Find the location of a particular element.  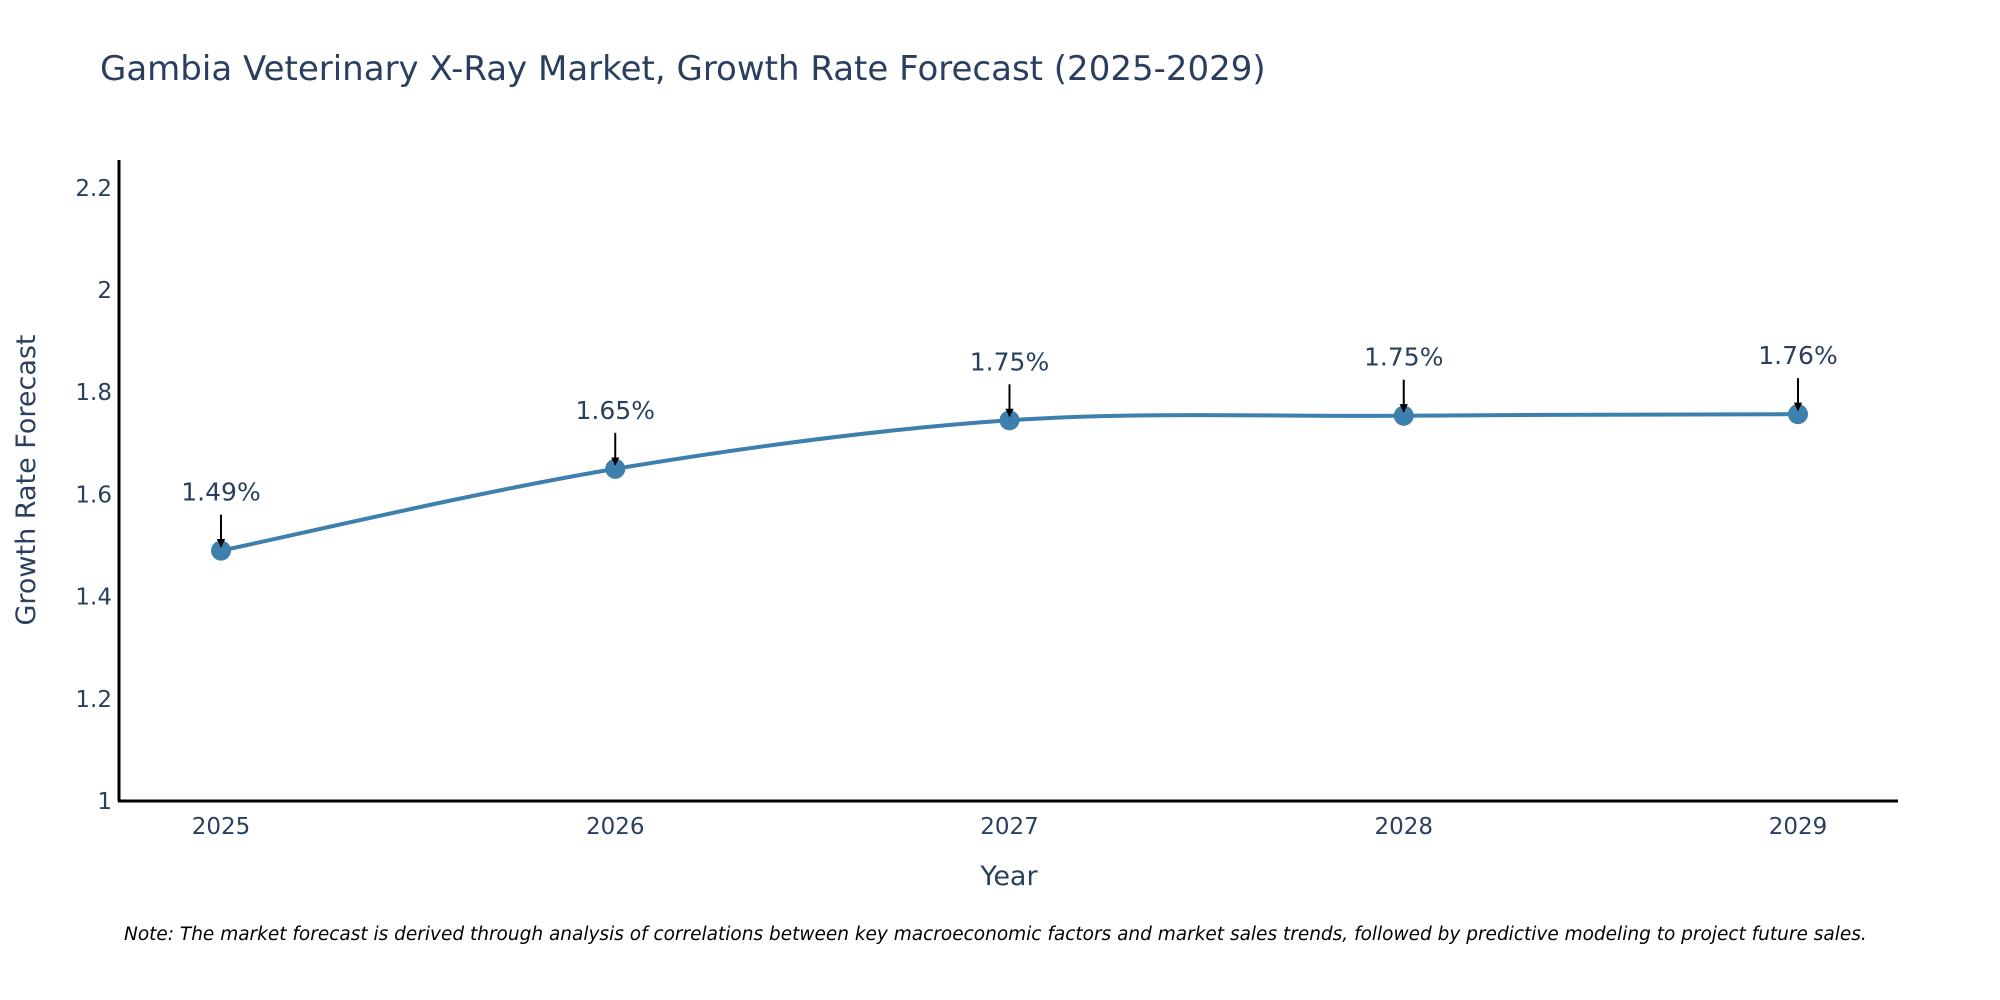

y-axis-ticks: 1 1.2 1.4 1.6 1.8 2 2.2 is located at coordinates (93, 495).